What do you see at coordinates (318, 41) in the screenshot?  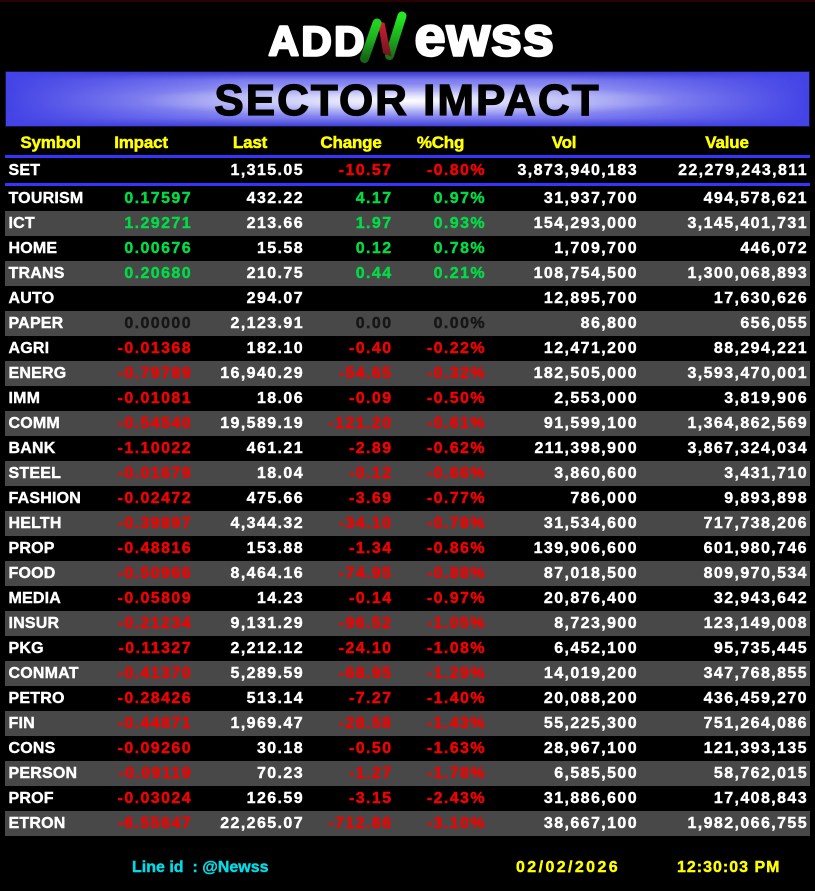 I see `svg-text: ADD` at bounding box center [318, 41].